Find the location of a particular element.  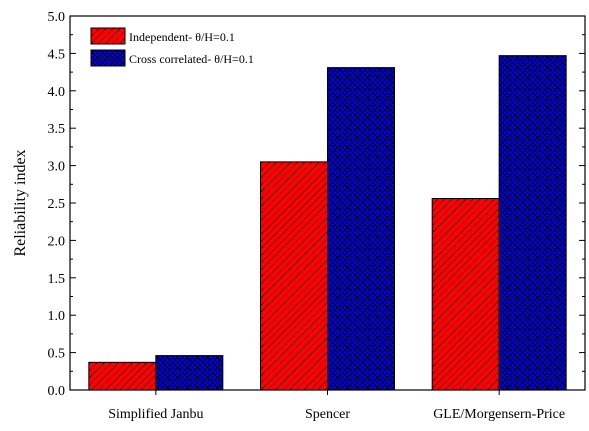

bar-cross-correlated-spencer is located at coordinates (361, 229).